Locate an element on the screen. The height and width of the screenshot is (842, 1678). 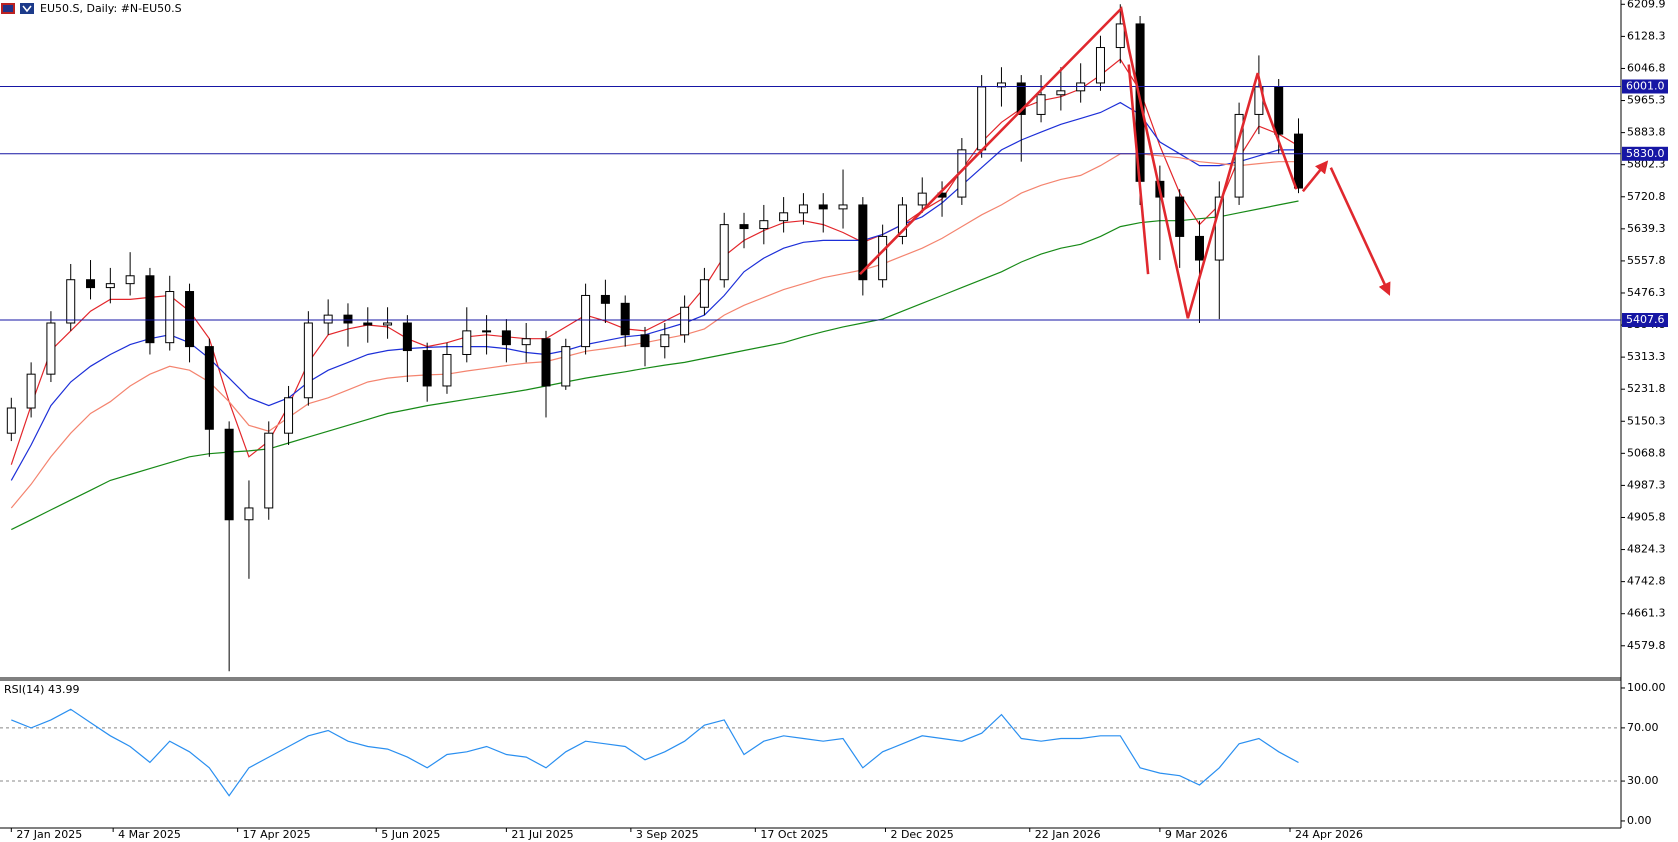
level-label: 6001.0 is located at coordinates (1645, 85).